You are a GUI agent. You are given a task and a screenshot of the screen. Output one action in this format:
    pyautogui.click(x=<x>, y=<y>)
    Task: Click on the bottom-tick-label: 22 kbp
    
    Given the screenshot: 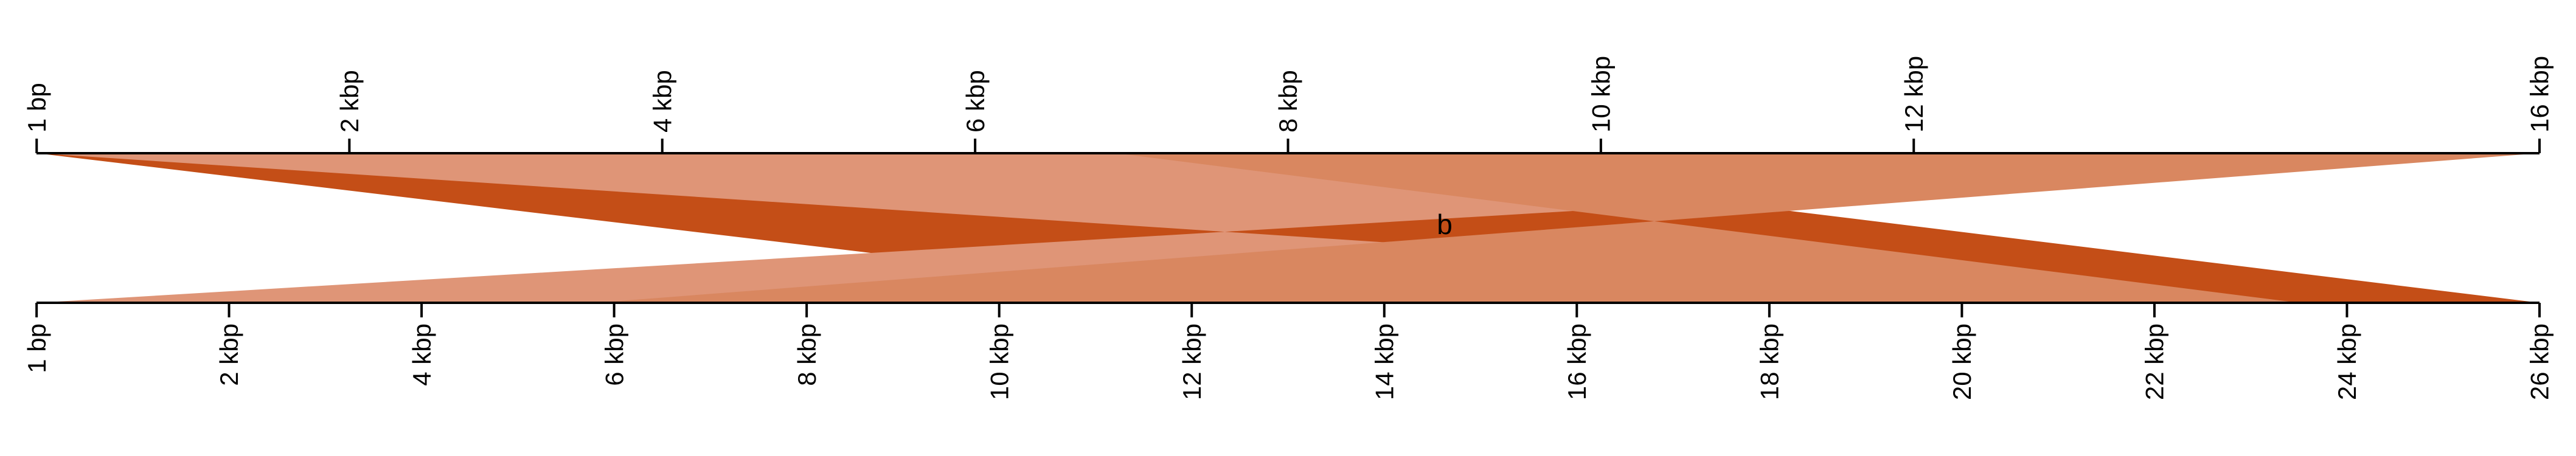 What is the action you would take?
    pyautogui.click(x=2154, y=361)
    